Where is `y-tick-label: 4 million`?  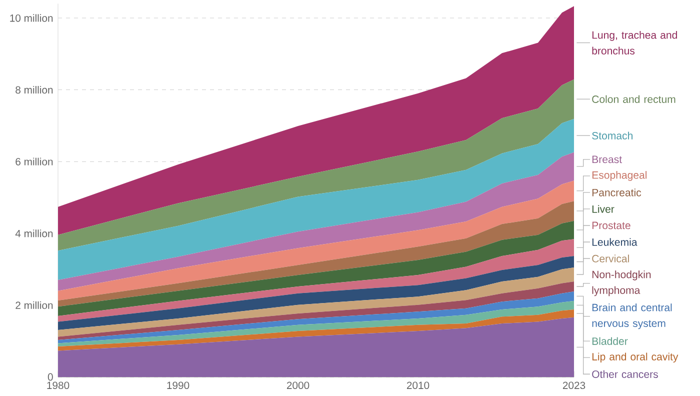
y-tick-label: 4 million is located at coordinates (34, 234).